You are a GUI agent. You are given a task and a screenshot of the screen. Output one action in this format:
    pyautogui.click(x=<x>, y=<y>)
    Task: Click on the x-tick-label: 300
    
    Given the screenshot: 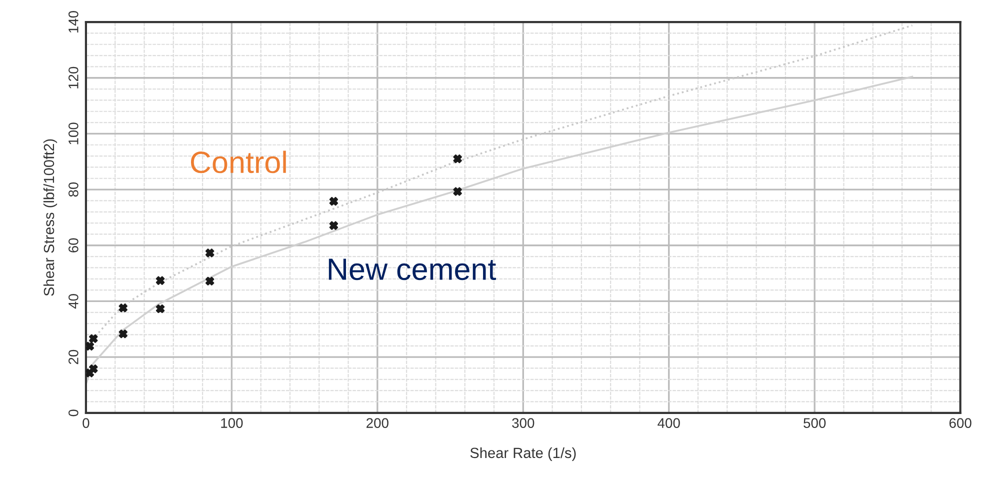 What is the action you would take?
    pyautogui.click(x=523, y=423)
    